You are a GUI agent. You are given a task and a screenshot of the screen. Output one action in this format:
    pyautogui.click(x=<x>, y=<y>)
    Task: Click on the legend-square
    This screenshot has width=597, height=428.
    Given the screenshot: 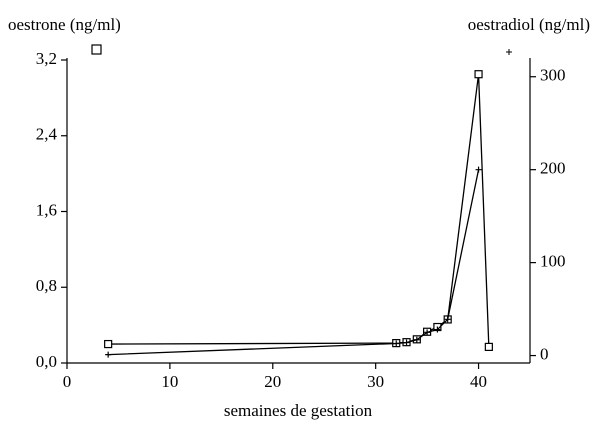 What is the action you would take?
    pyautogui.click(x=96, y=49)
    